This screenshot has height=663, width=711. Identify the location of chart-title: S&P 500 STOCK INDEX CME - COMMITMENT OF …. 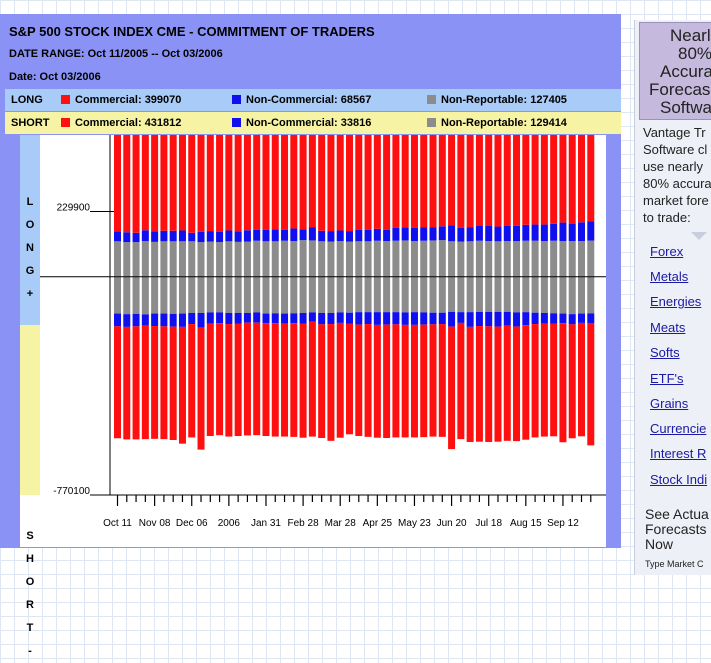
(192, 31).